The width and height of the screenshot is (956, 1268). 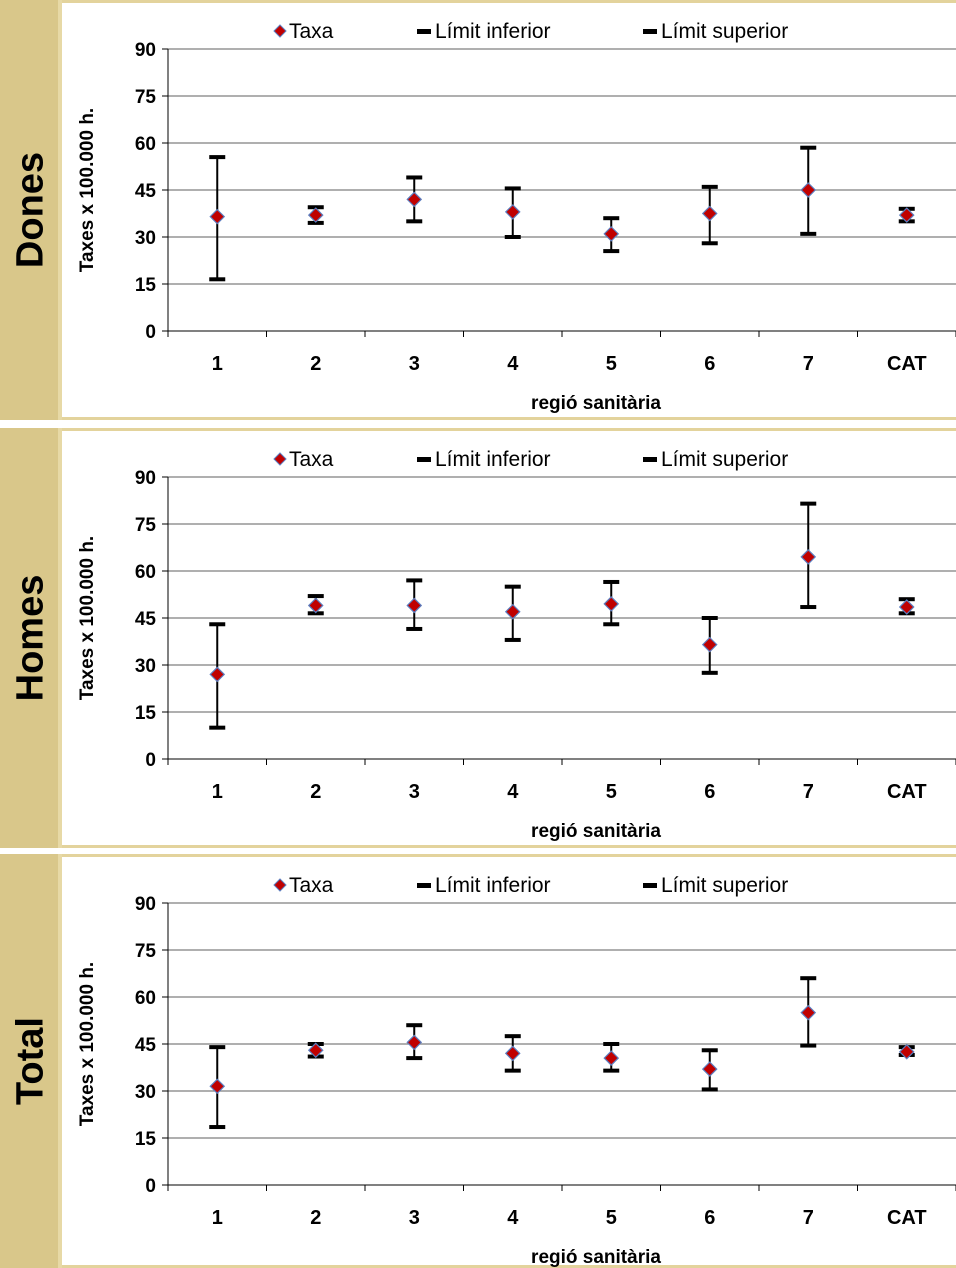 I want to click on y-tick-label: 0, so click(x=150, y=1186).